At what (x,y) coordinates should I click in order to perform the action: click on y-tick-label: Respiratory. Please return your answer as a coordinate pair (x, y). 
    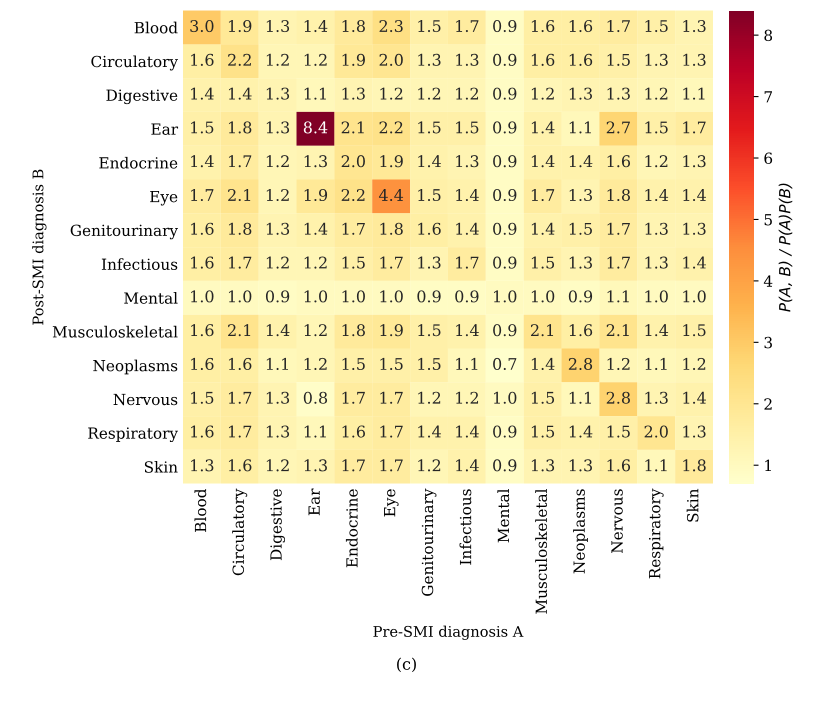
    Looking at the image, I should click on (133, 434).